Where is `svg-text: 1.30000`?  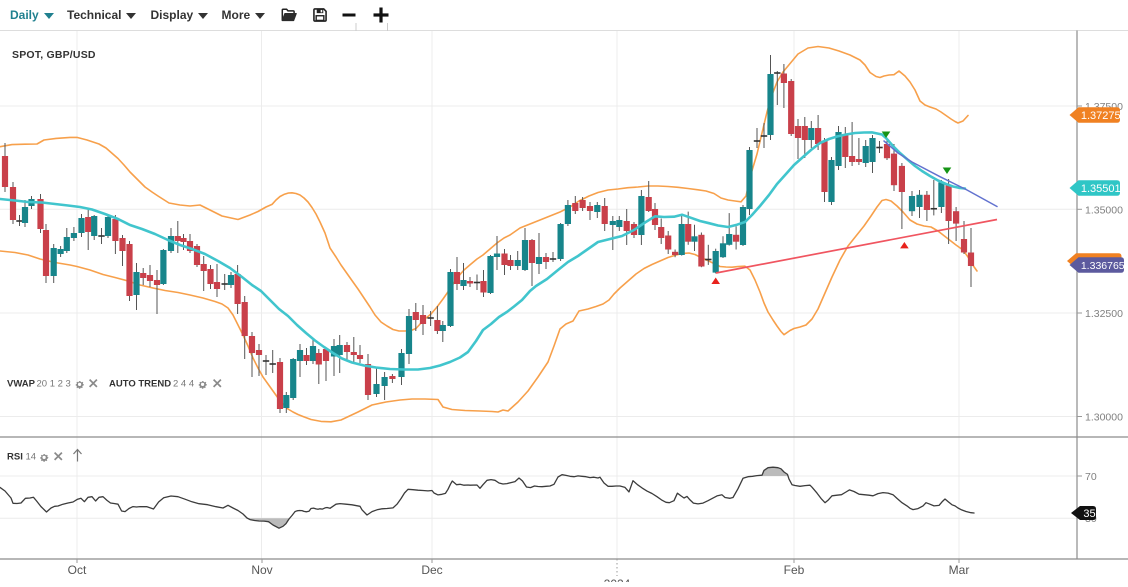 svg-text: 1.30000 is located at coordinates (1104, 418).